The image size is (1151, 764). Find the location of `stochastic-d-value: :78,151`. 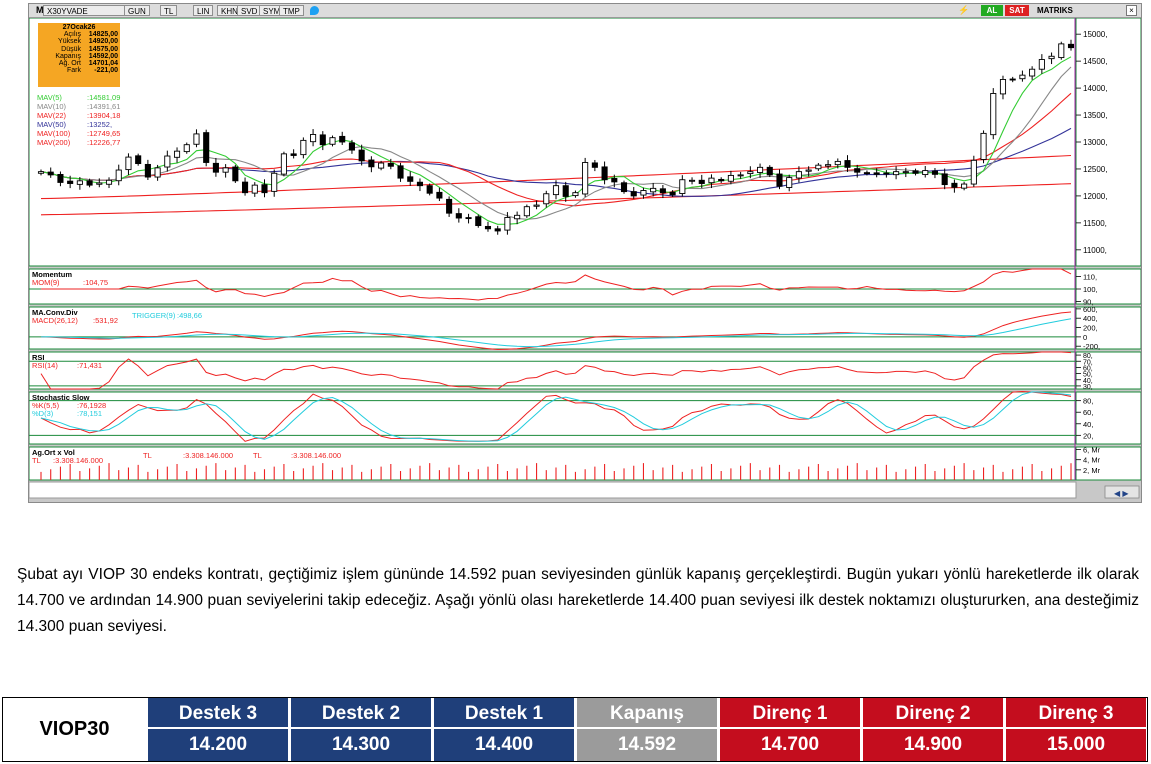

stochastic-d-value: :78,151 is located at coordinates (89, 413).